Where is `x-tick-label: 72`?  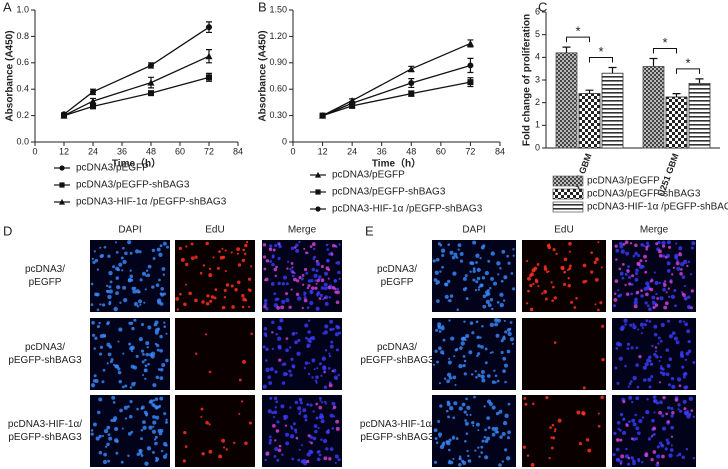
x-tick-label: 72 is located at coordinates (209, 151).